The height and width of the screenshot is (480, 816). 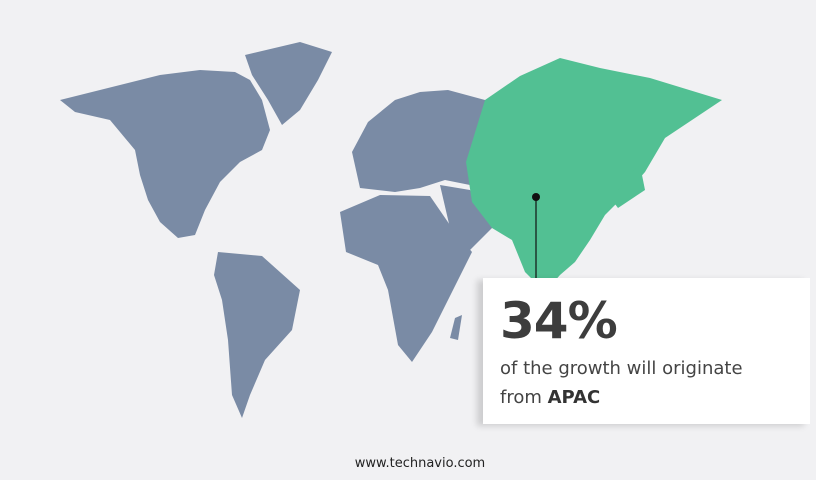 I want to click on callout-text: of the growth will originate, so click(x=621, y=368).